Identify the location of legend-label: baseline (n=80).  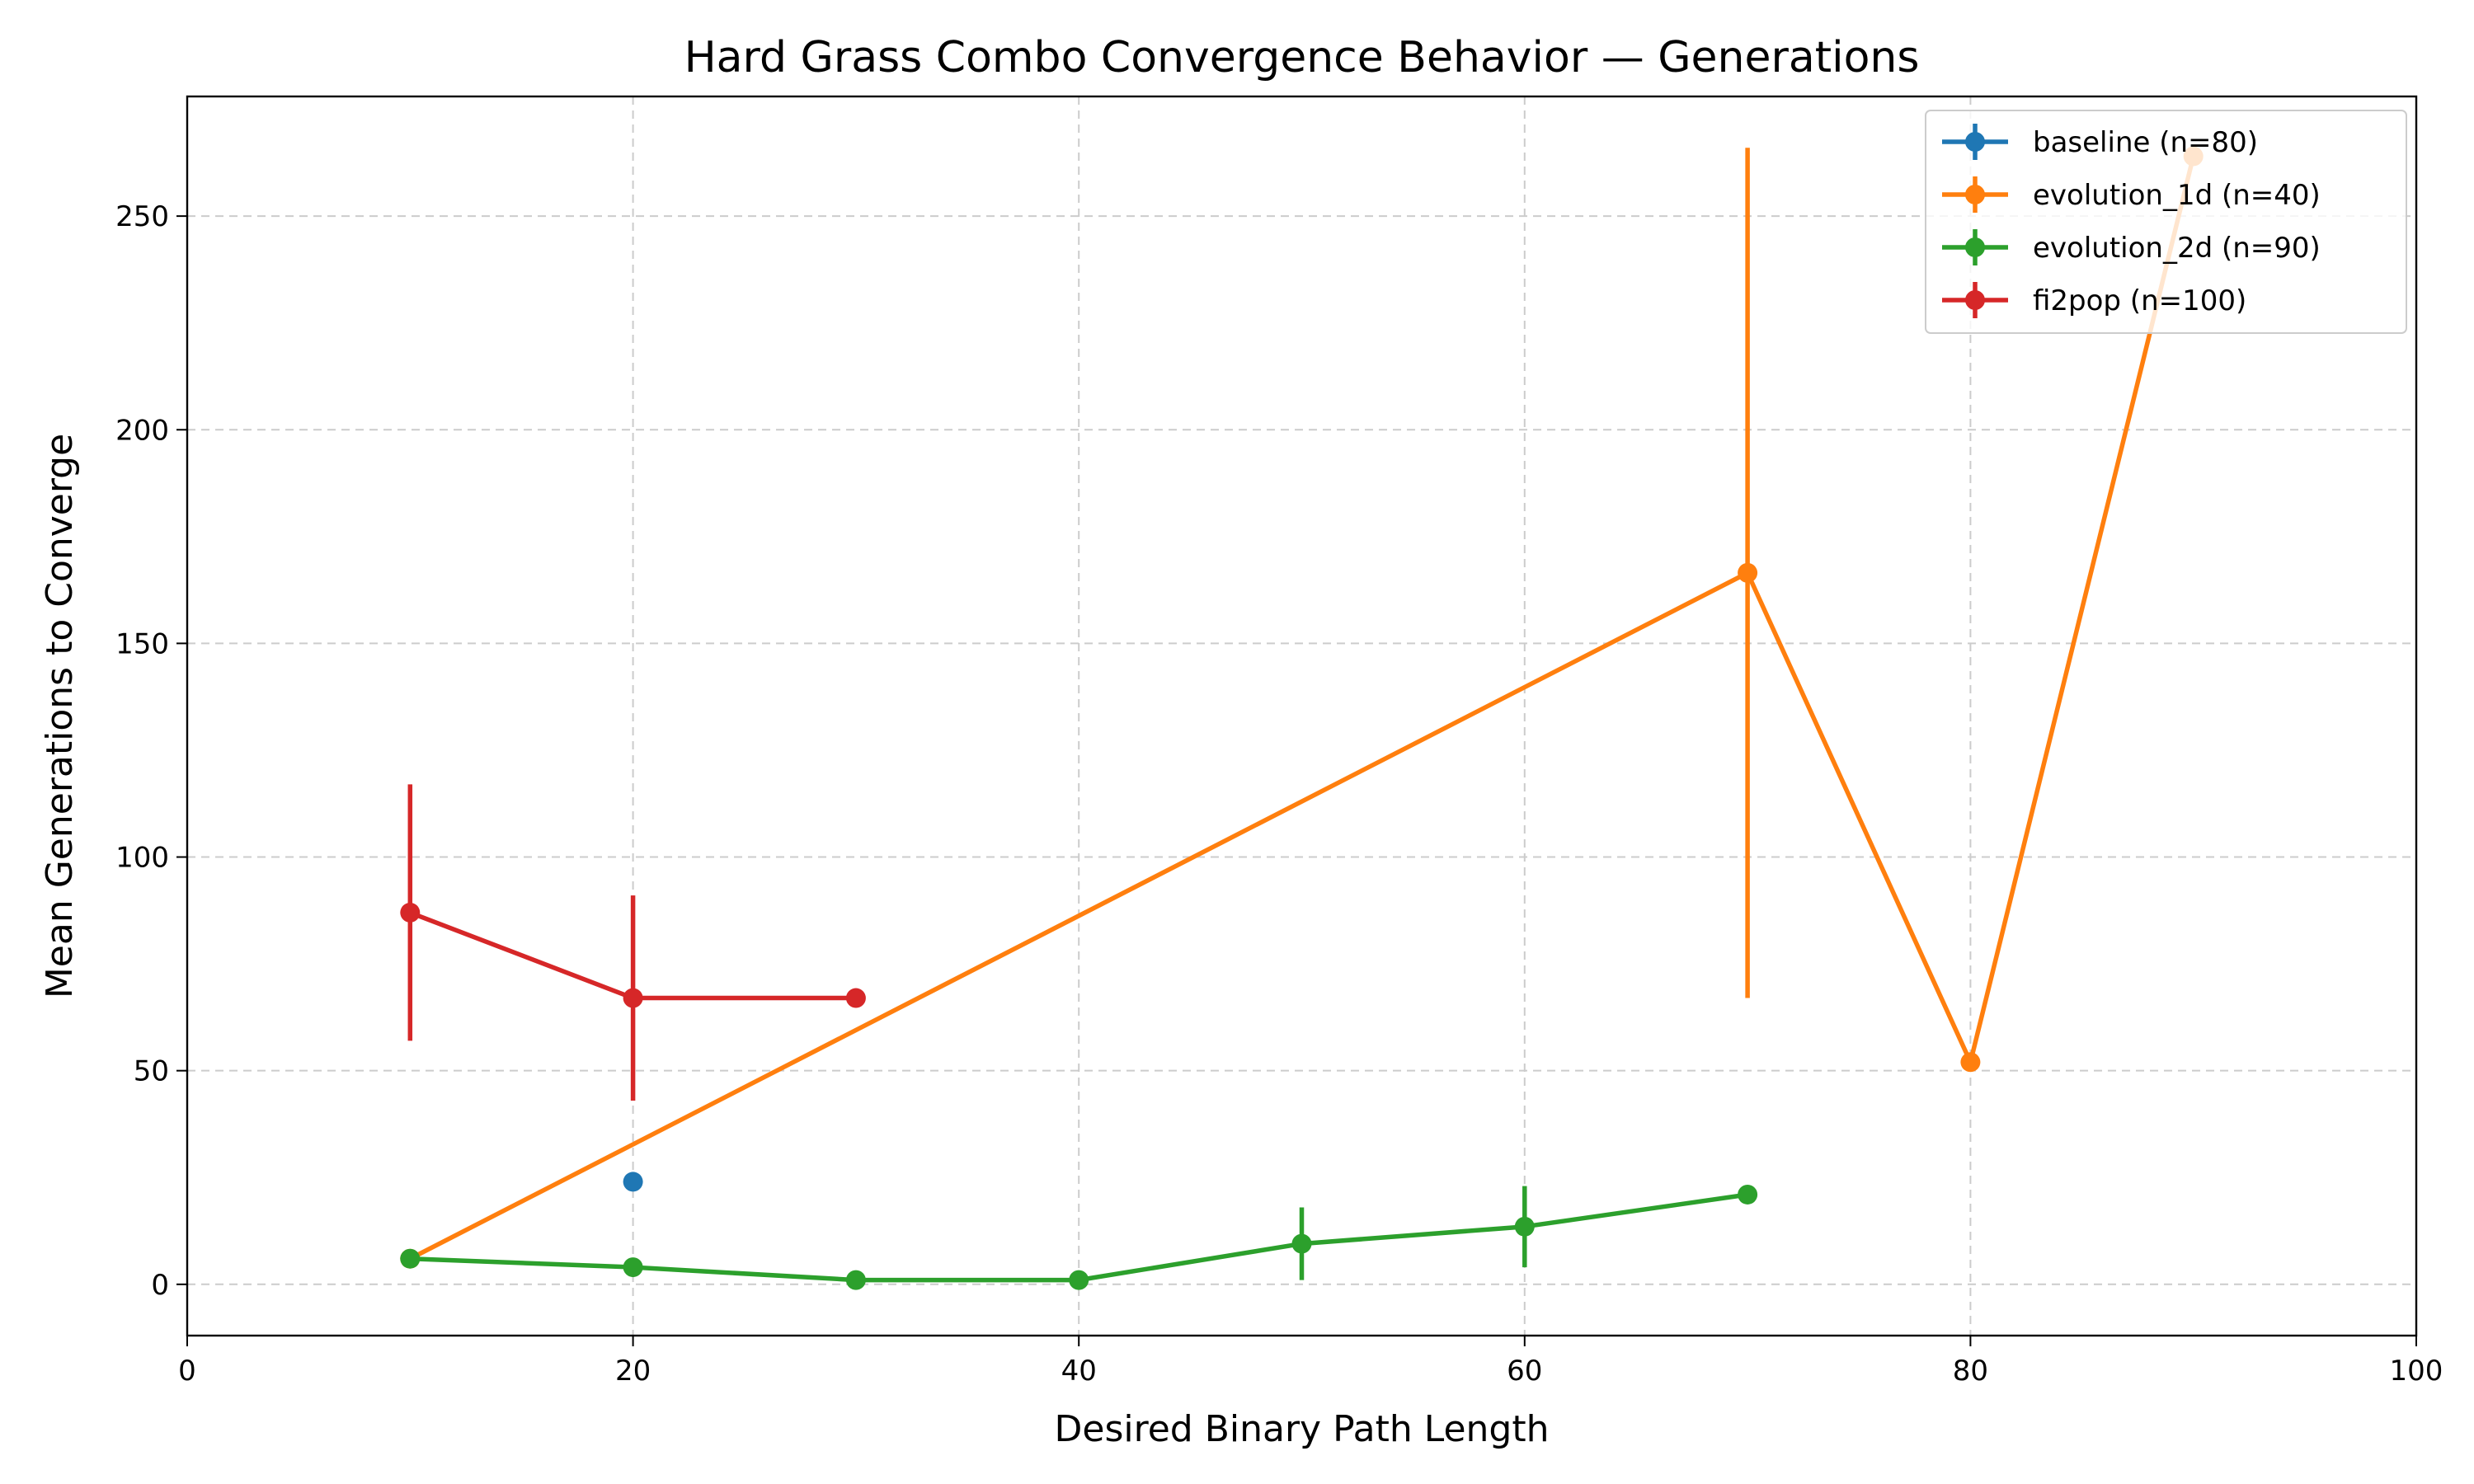
(2145, 142).